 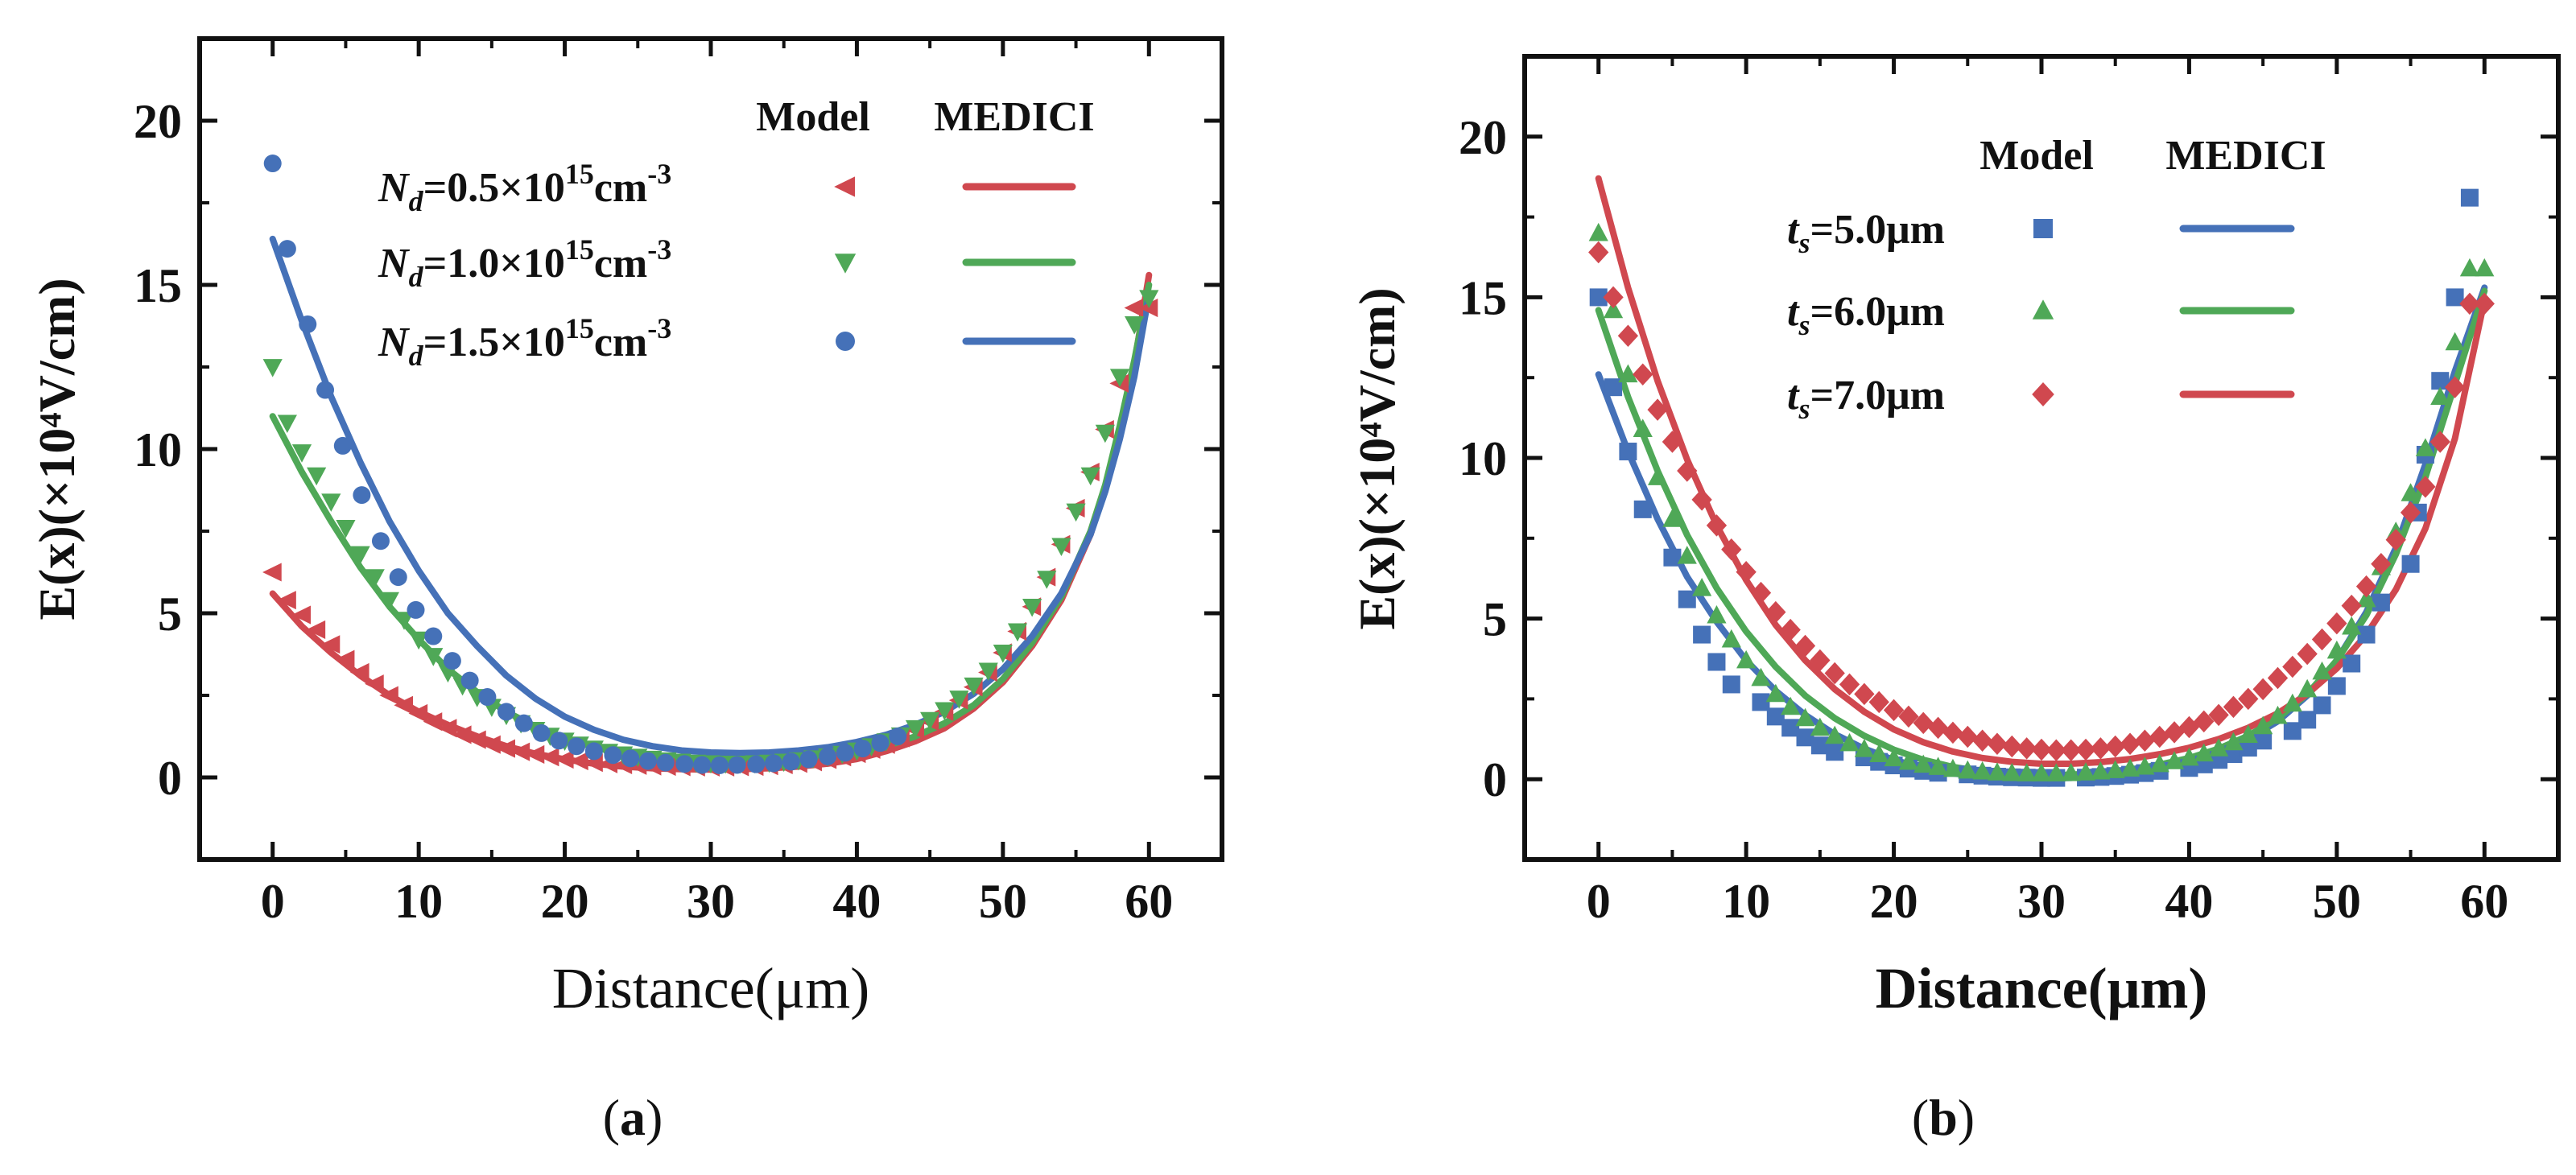 I want to click on legend-var: t, so click(x=1793, y=230).